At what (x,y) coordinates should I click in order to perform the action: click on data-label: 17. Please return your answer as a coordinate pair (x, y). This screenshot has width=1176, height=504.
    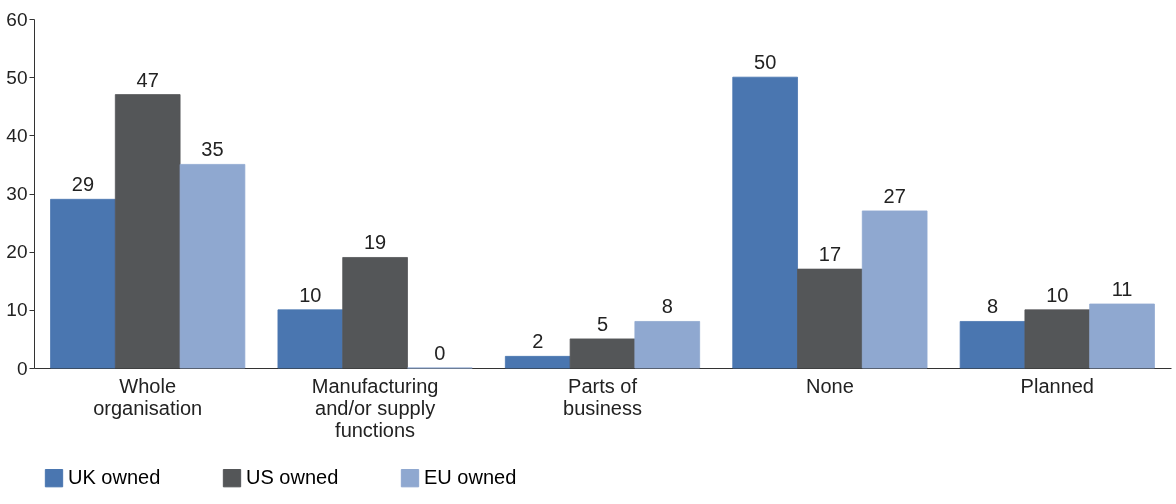
    Looking at the image, I should click on (830, 254).